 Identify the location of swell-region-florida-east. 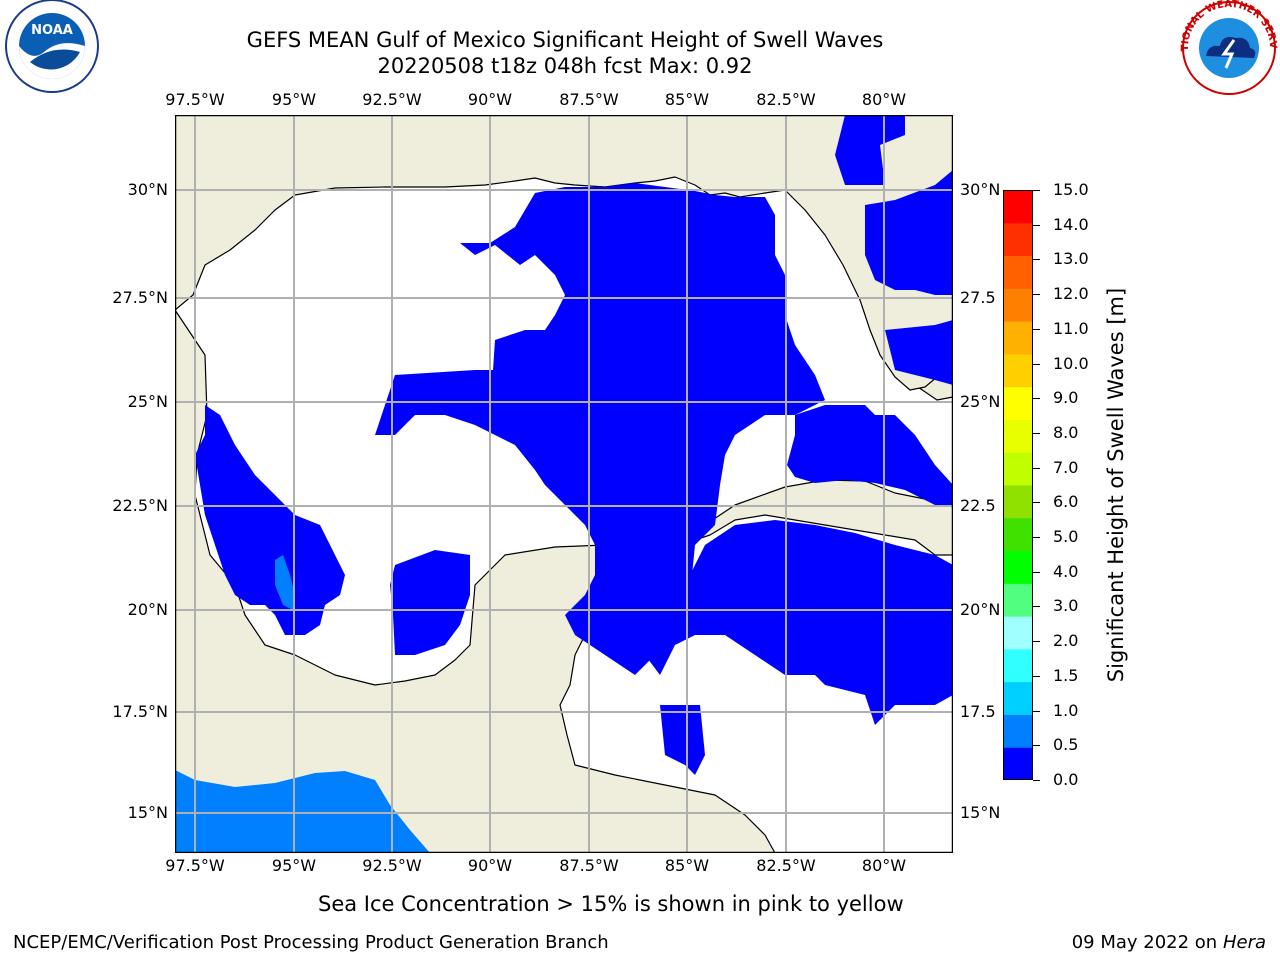
(870, 150).